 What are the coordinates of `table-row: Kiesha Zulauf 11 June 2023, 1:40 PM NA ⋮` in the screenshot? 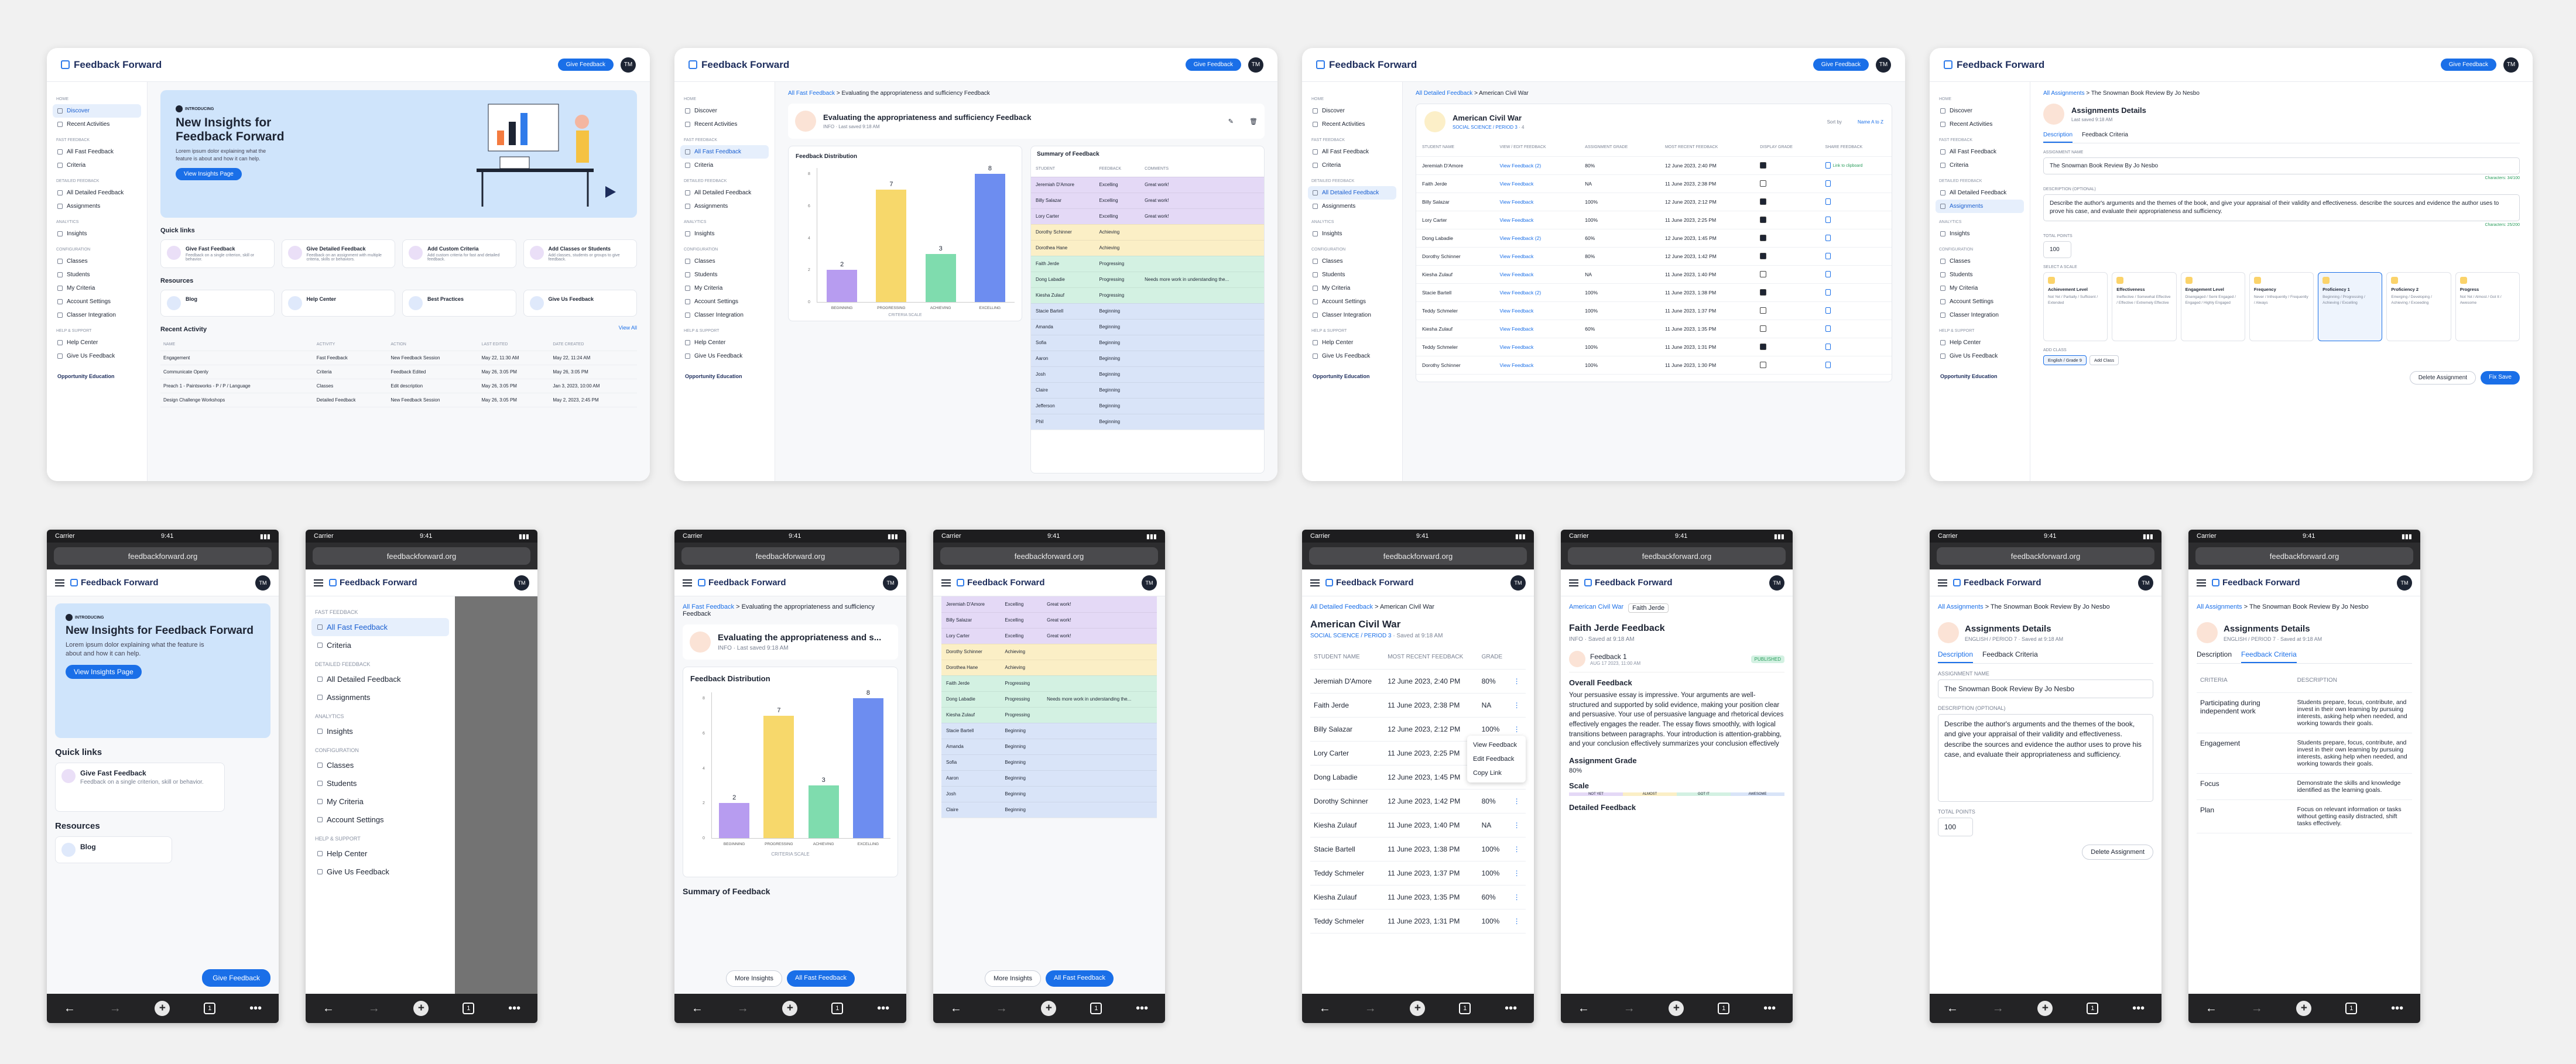 It's located at (1418, 825).